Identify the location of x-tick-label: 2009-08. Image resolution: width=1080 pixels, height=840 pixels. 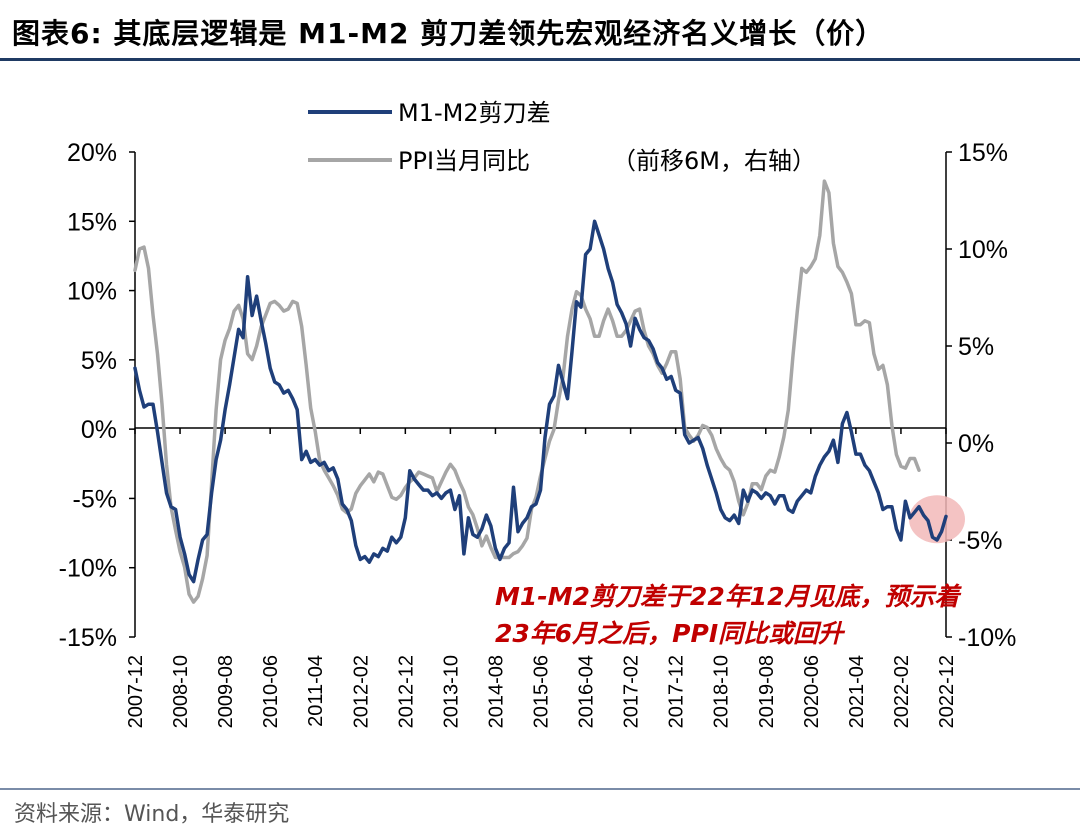
(226, 691).